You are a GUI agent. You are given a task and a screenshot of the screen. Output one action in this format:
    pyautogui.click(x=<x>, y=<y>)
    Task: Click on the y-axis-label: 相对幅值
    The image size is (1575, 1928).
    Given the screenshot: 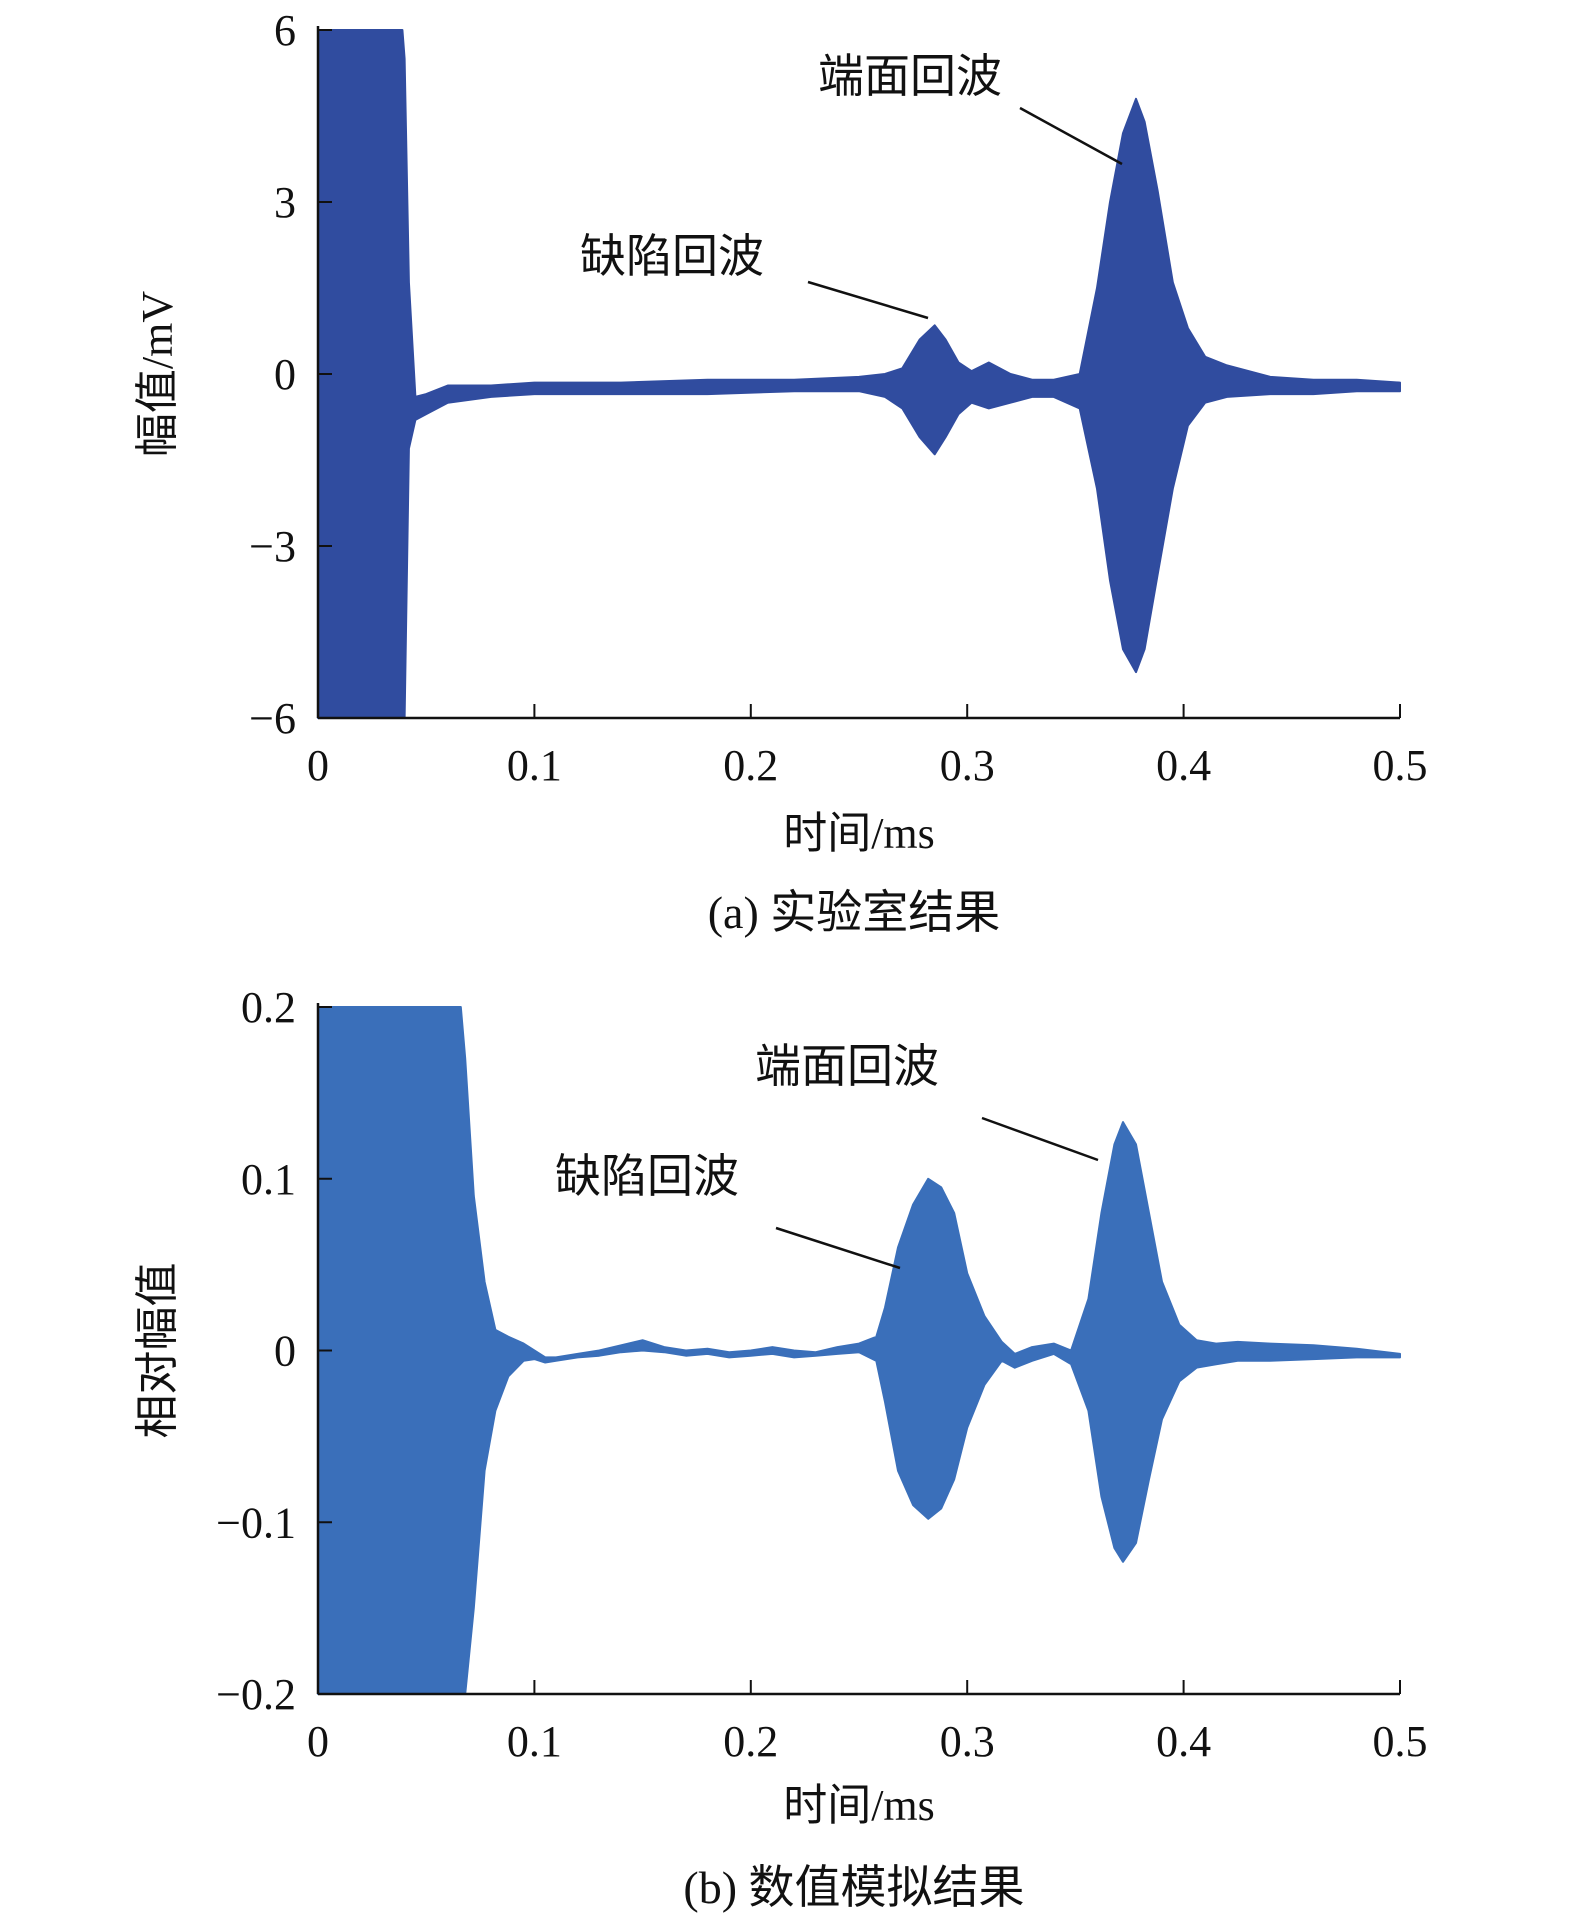 What is the action you would take?
    pyautogui.click(x=157, y=1351)
    